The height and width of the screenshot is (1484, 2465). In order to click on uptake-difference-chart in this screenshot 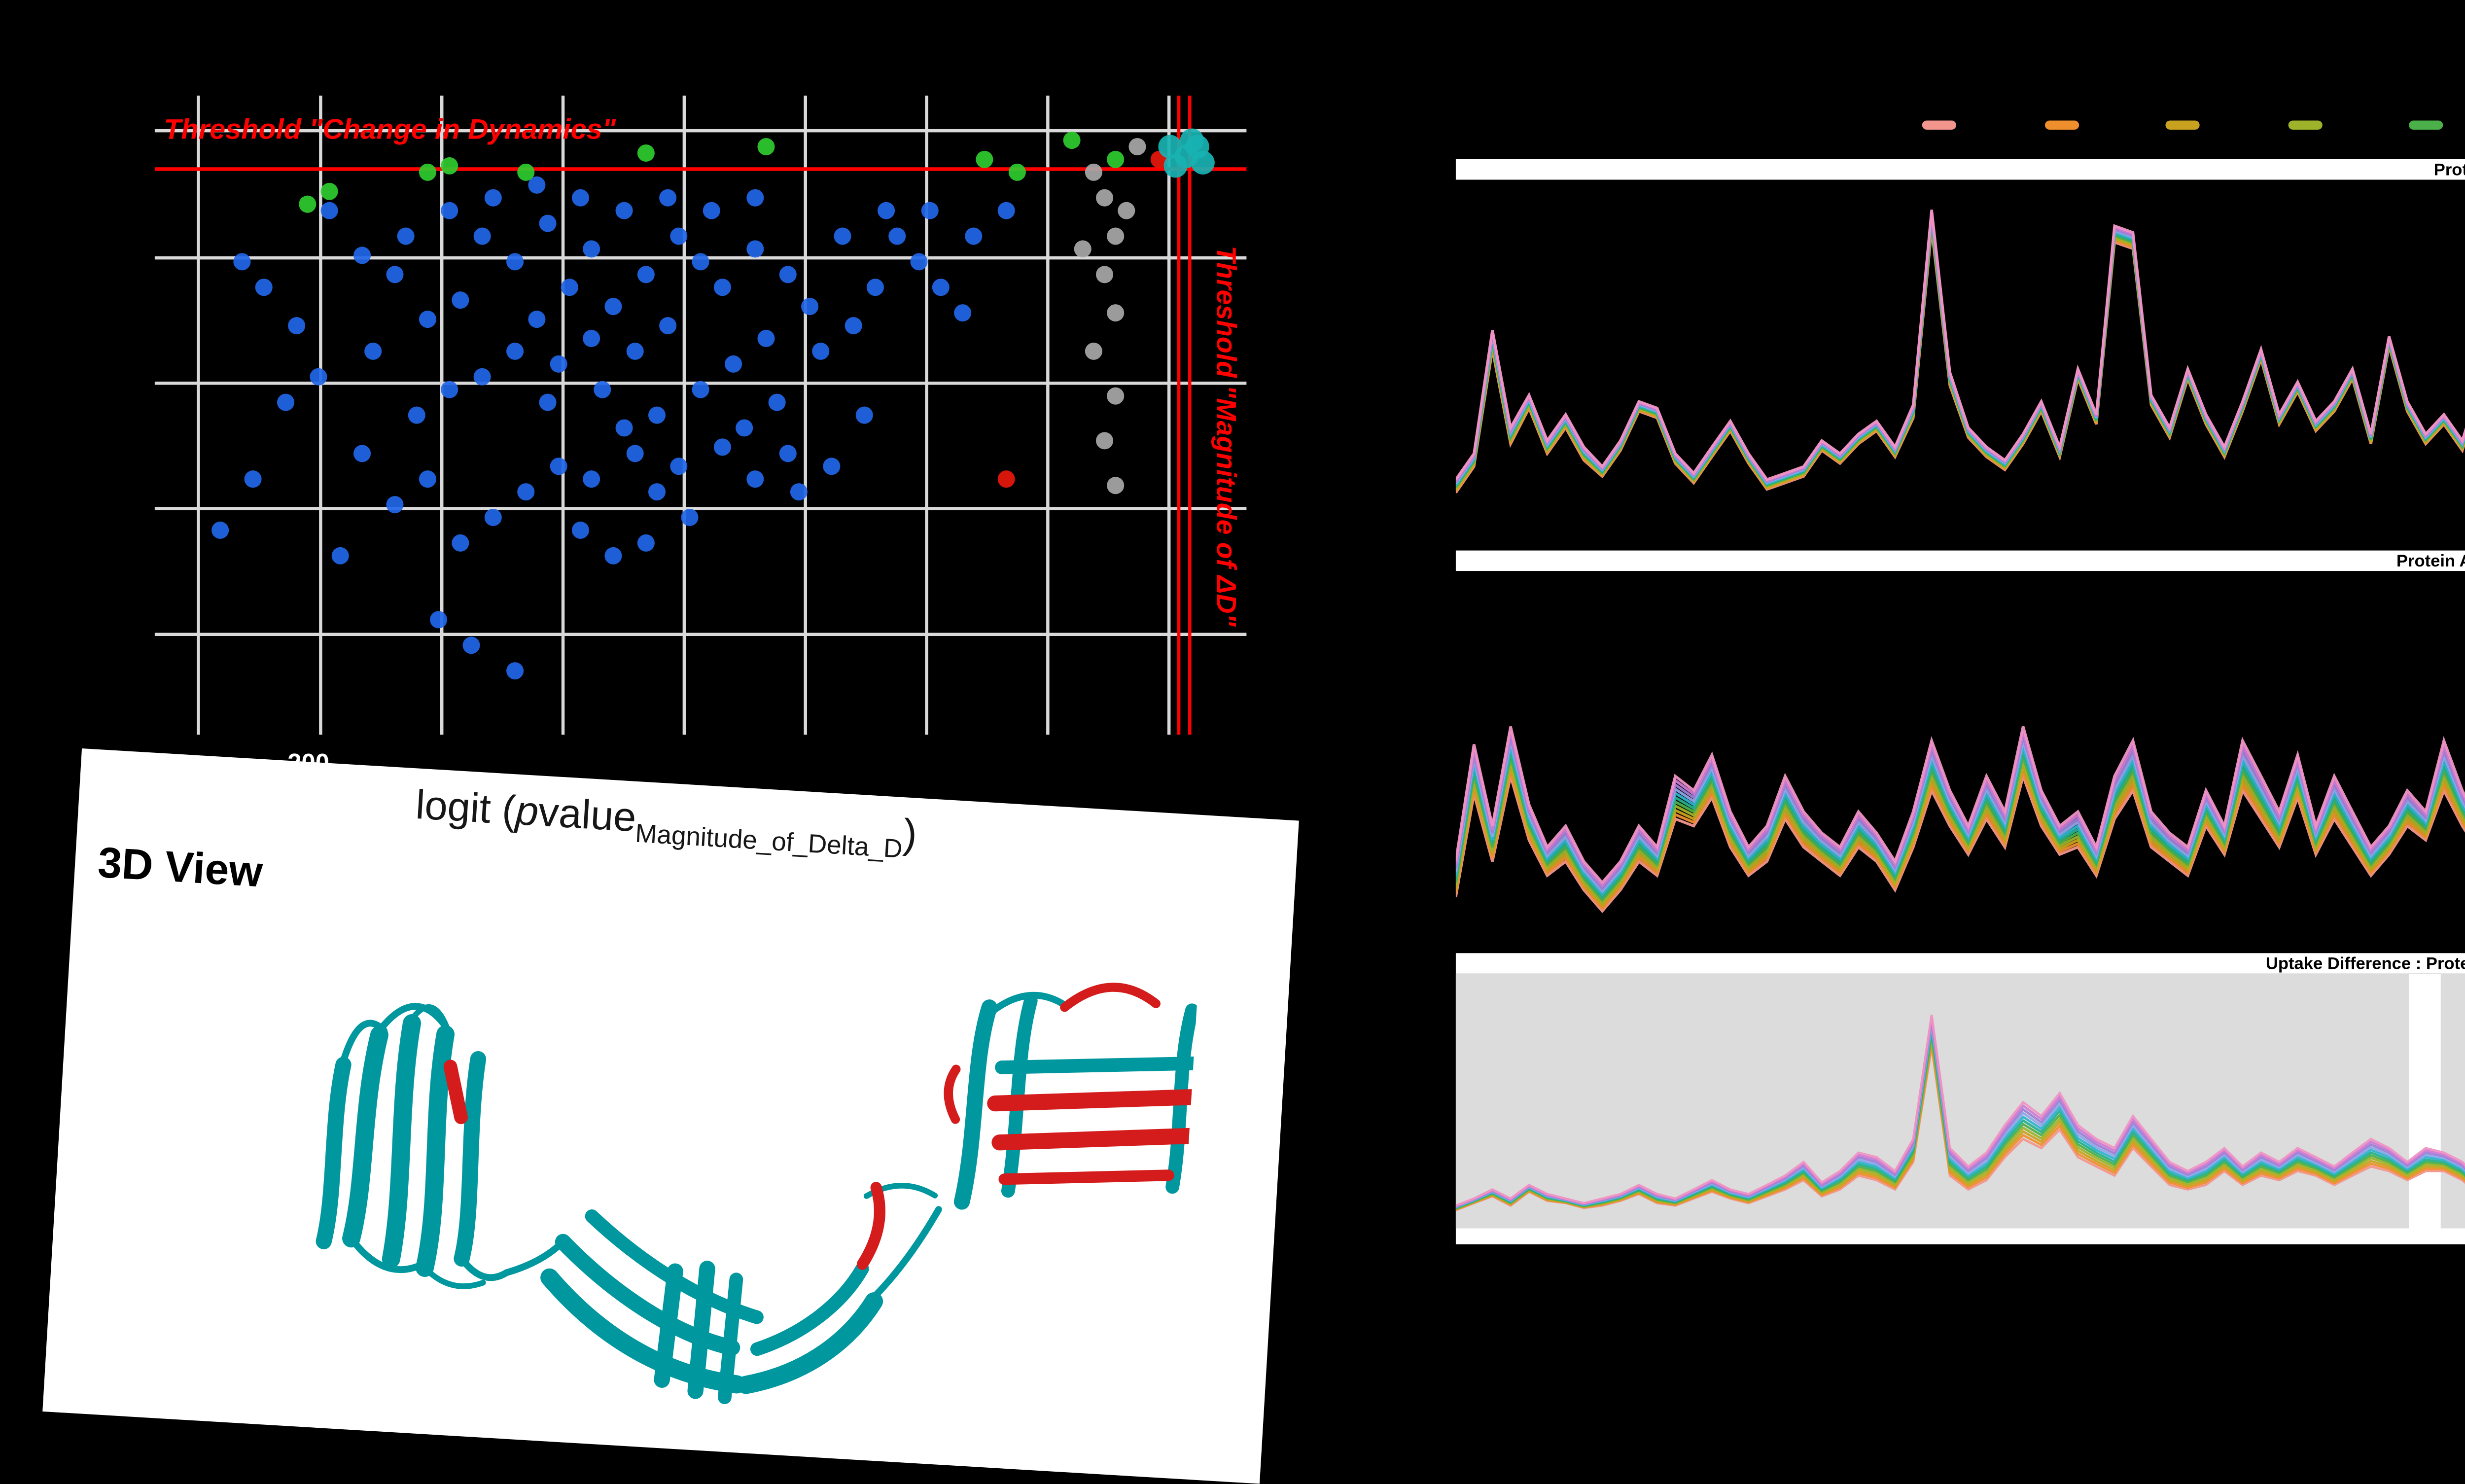, I will do `click(1960, 1108)`.